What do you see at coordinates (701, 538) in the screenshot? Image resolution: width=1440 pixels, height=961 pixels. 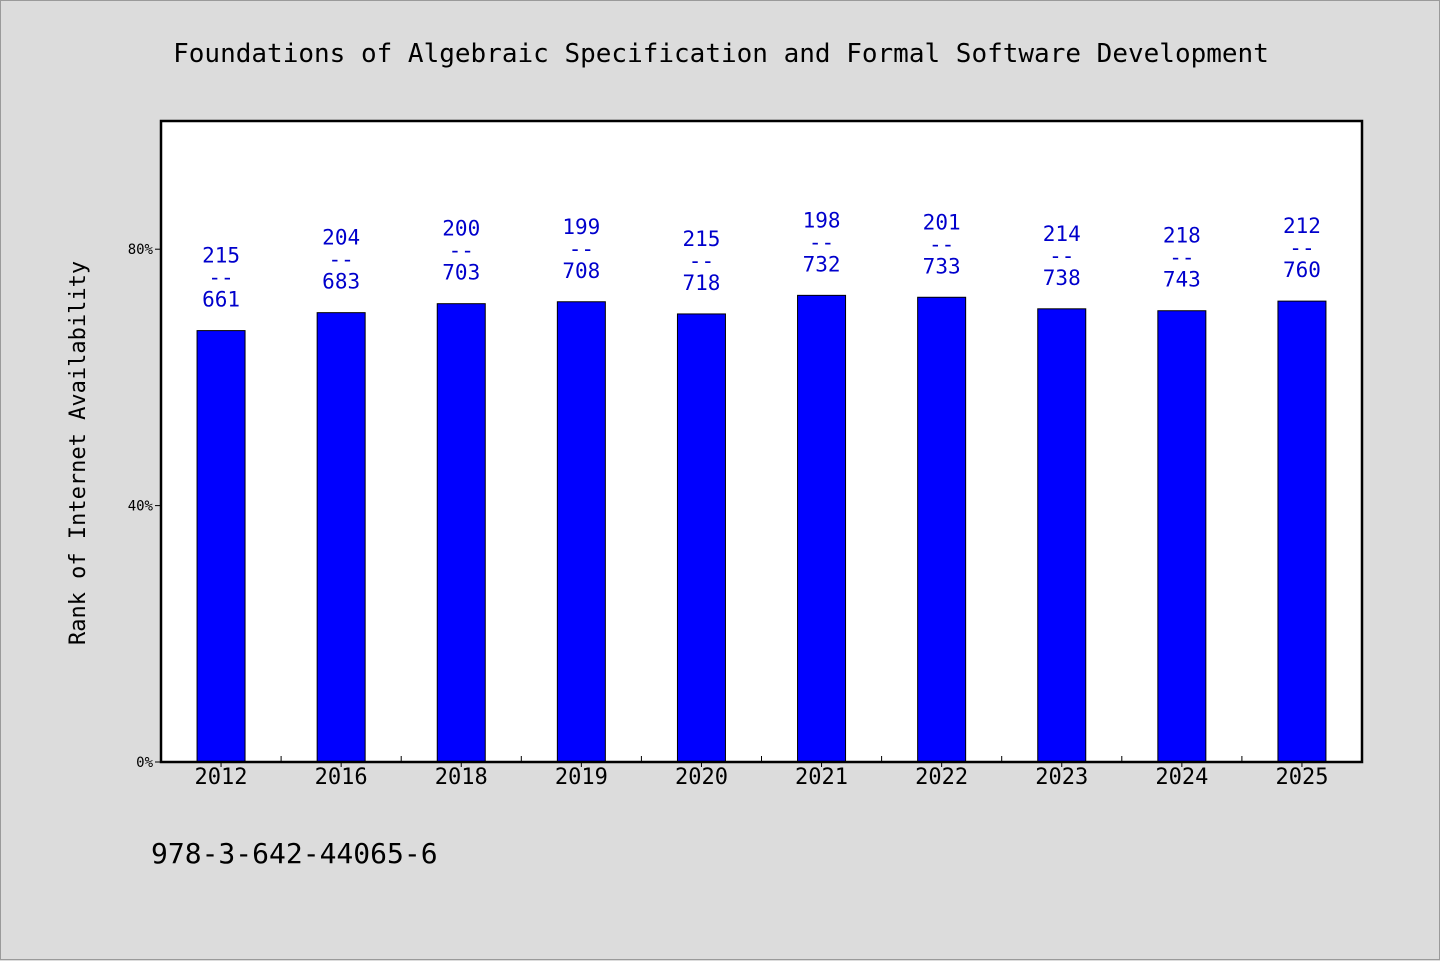 I see `bar-2020` at bounding box center [701, 538].